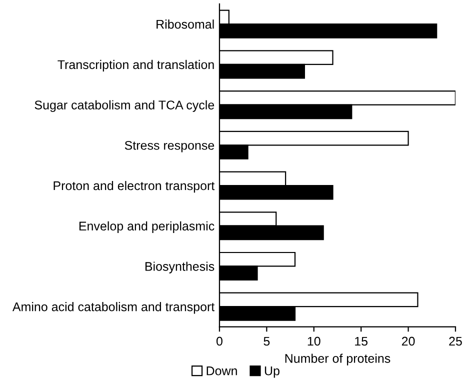 The width and height of the screenshot is (472, 389). Describe the element at coordinates (136, 66) in the screenshot. I see `y-tick-label: Transcription and translation` at that location.